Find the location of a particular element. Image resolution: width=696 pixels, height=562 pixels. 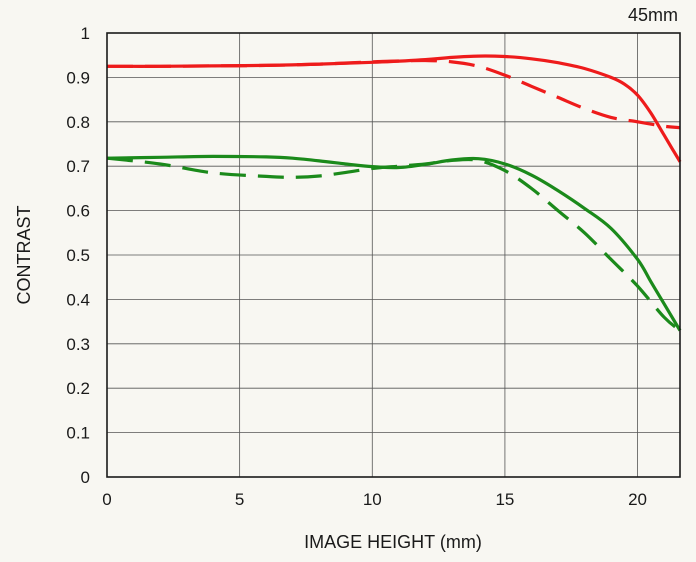

y-tick-label-0: 0 is located at coordinates (85, 477).